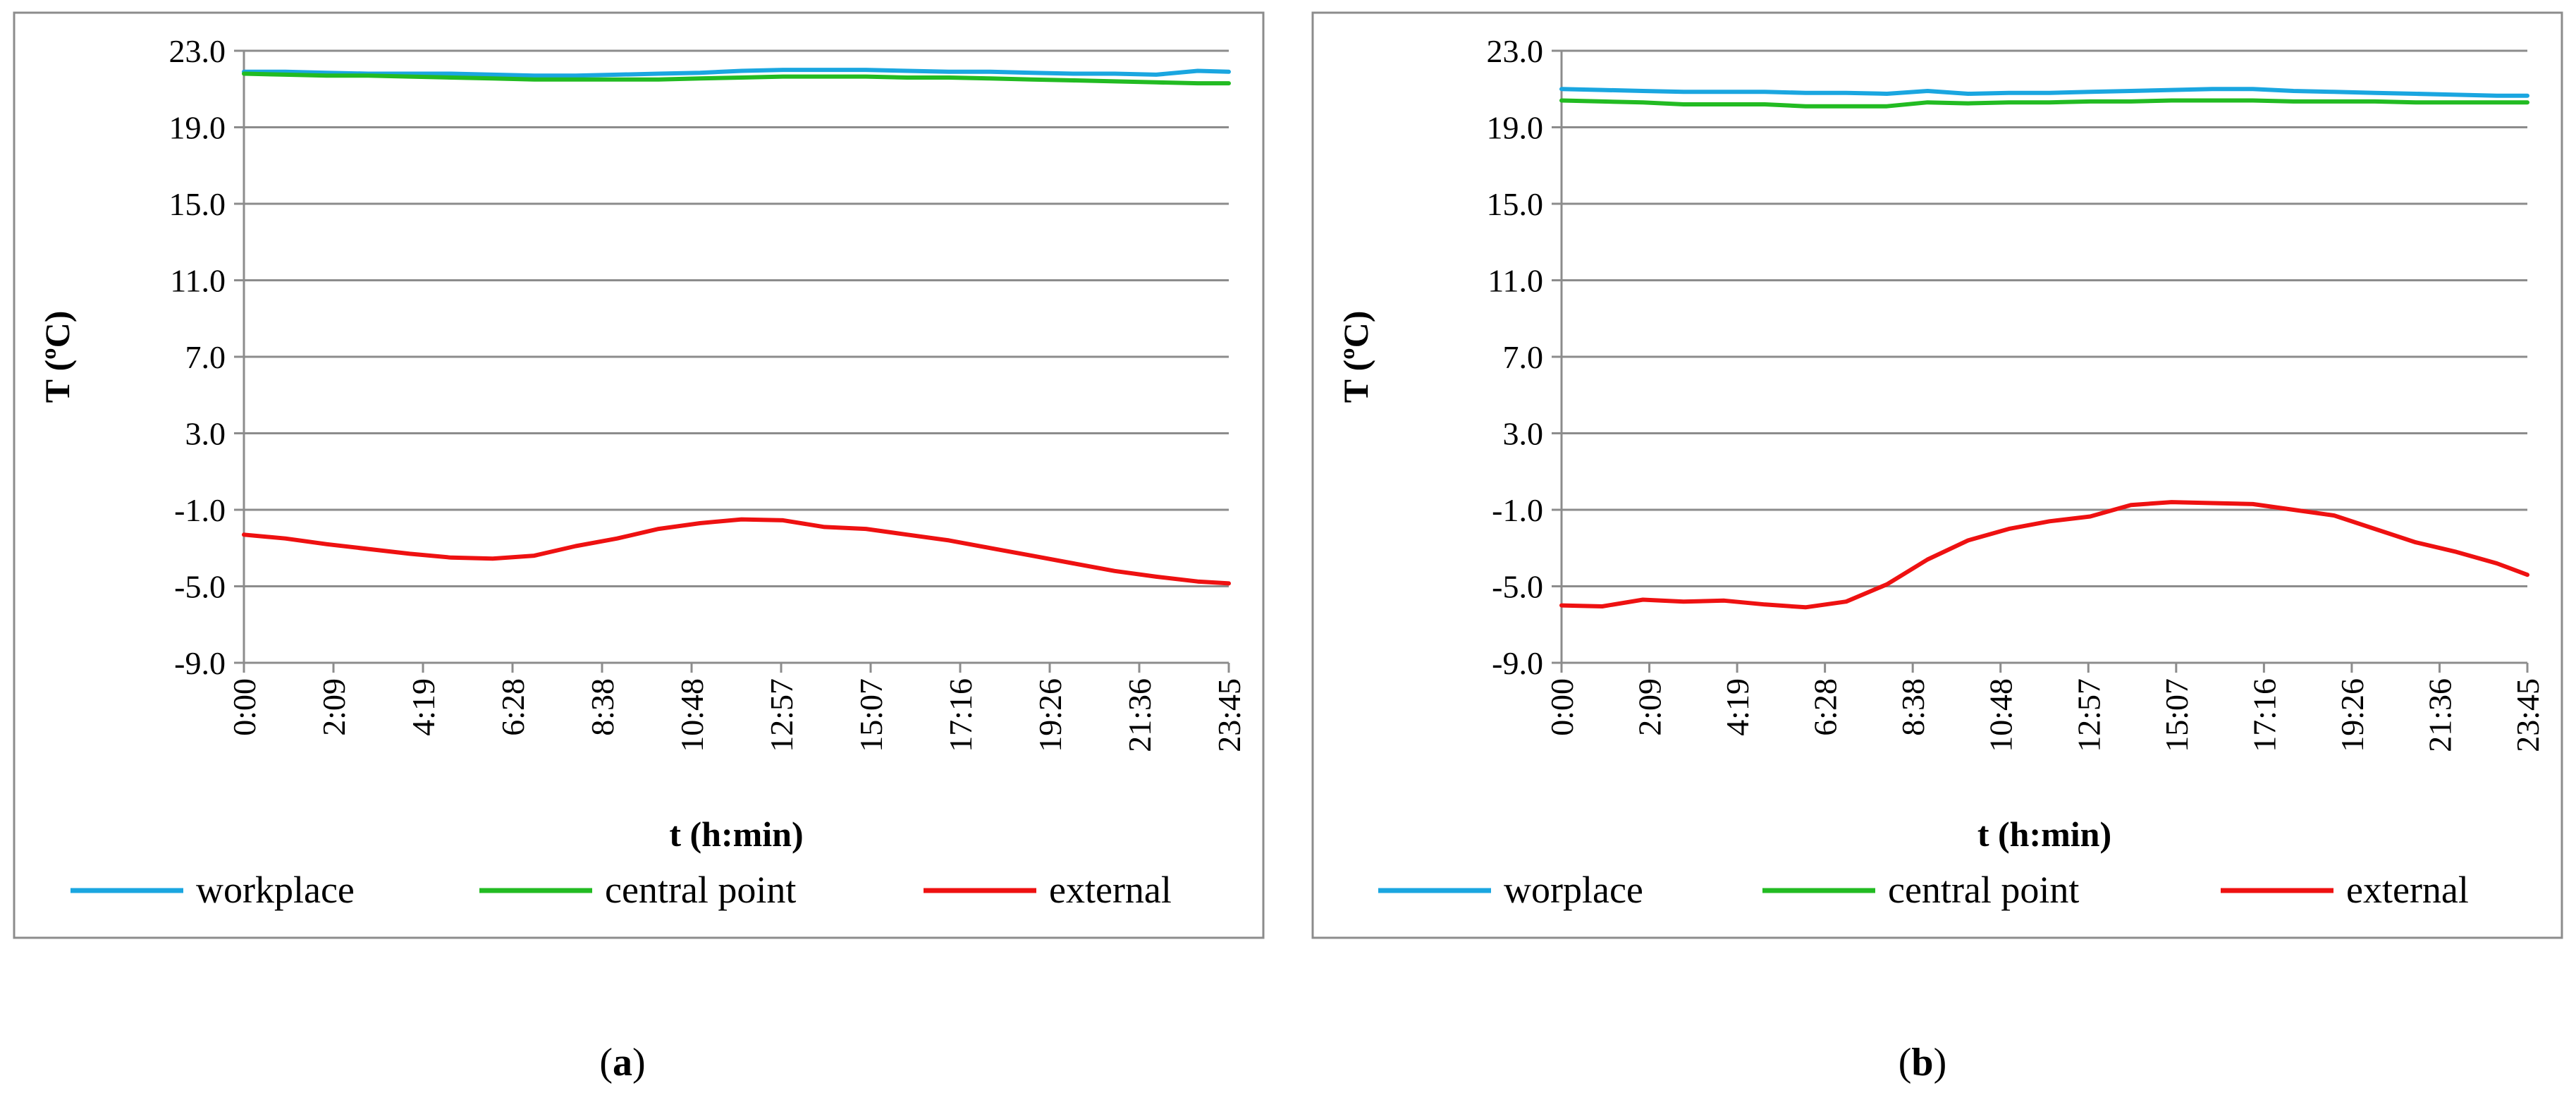 The image size is (2576, 1107). Describe the element at coordinates (2044, 92) in the screenshot. I see `series-line-worplace` at that location.